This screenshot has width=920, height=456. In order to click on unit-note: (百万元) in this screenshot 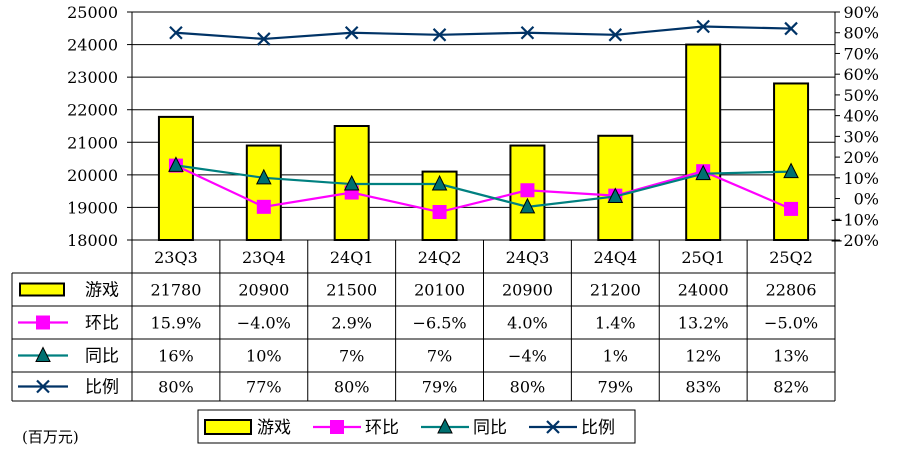, I will do `click(50, 437)`.